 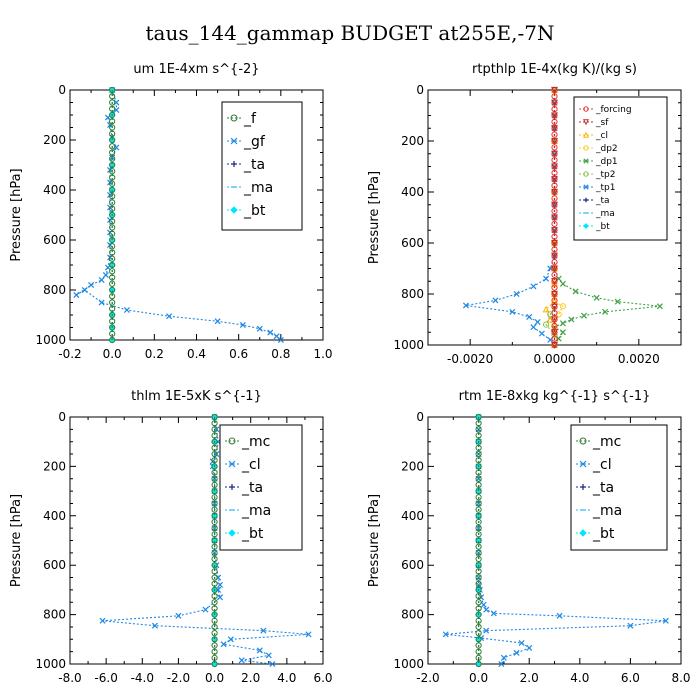 What do you see at coordinates (554, 69) in the screenshot?
I see `panel-title: rtpthlp 1E-4x(kg K)/(kg s)` at bounding box center [554, 69].